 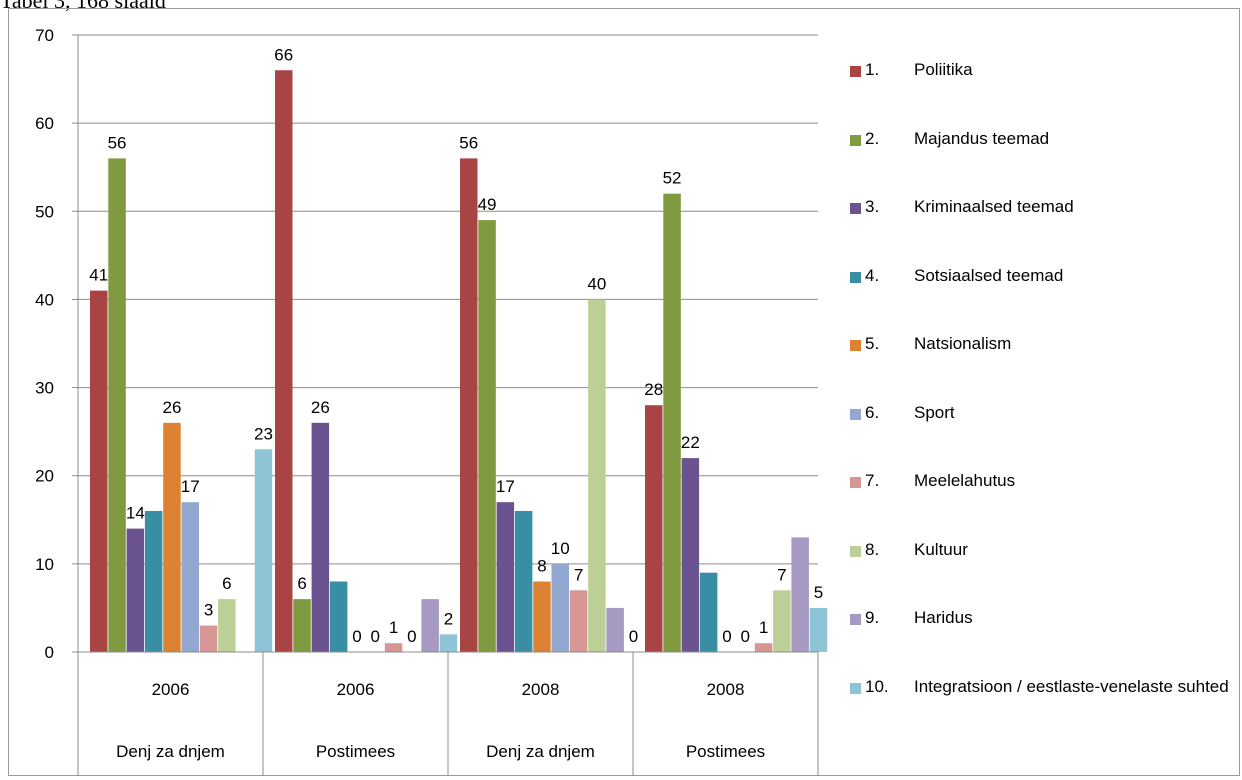 I want to click on y-tick-label: 20, so click(x=44, y=476).